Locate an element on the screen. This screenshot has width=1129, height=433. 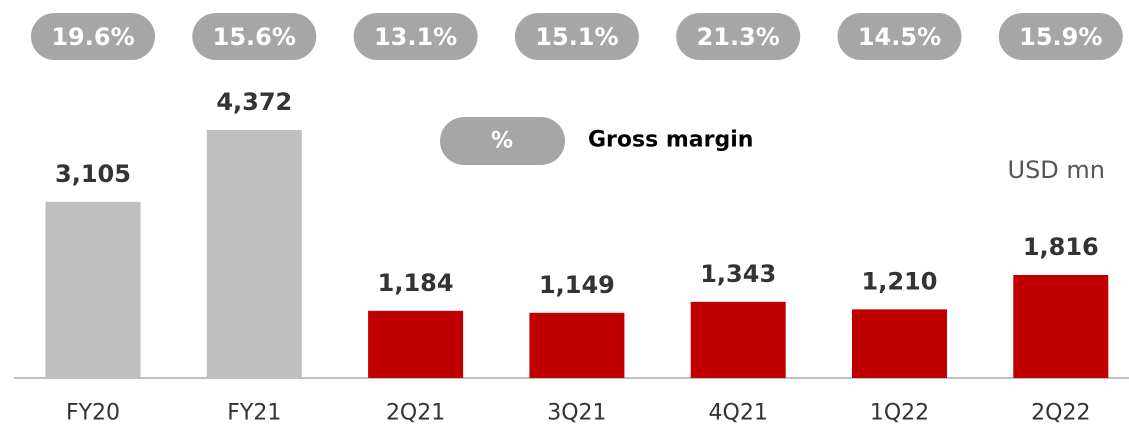
margin-label: 14.5% is located at coordinates (899, 37).